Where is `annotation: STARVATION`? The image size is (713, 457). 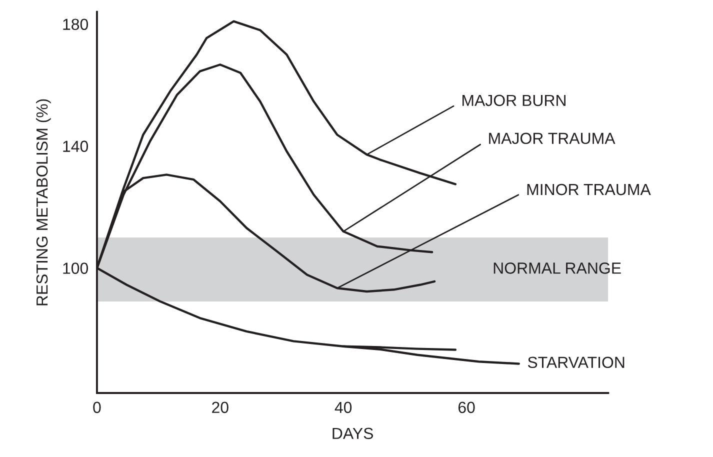
annotation: STARVATION is located at coordinates (576, 362).